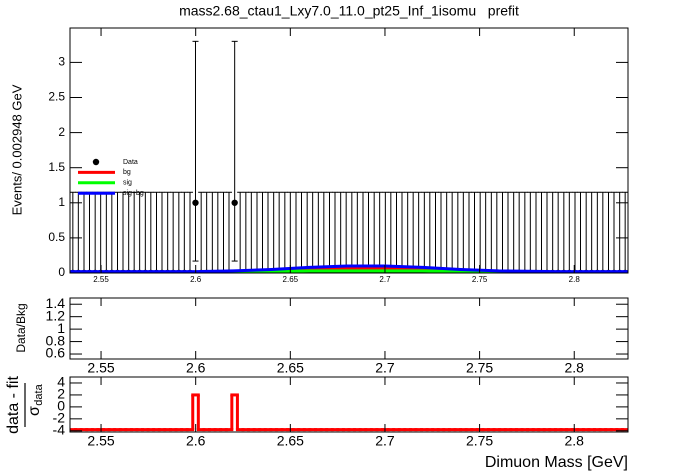 This screenshot has width=698, height=474. Describe the element at coordinates (96, 162) in the screenshot. I see `legend-marker` at that location.